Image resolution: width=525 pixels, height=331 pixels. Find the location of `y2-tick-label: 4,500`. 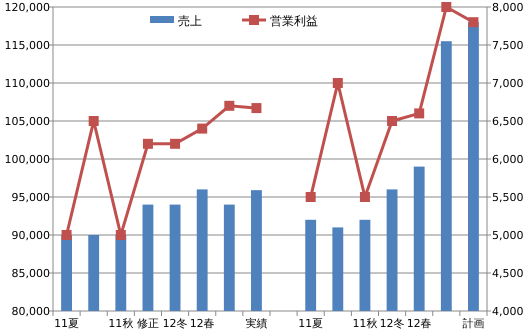

y2-tick-label: 4,500 is located at coordinates (508, 273).